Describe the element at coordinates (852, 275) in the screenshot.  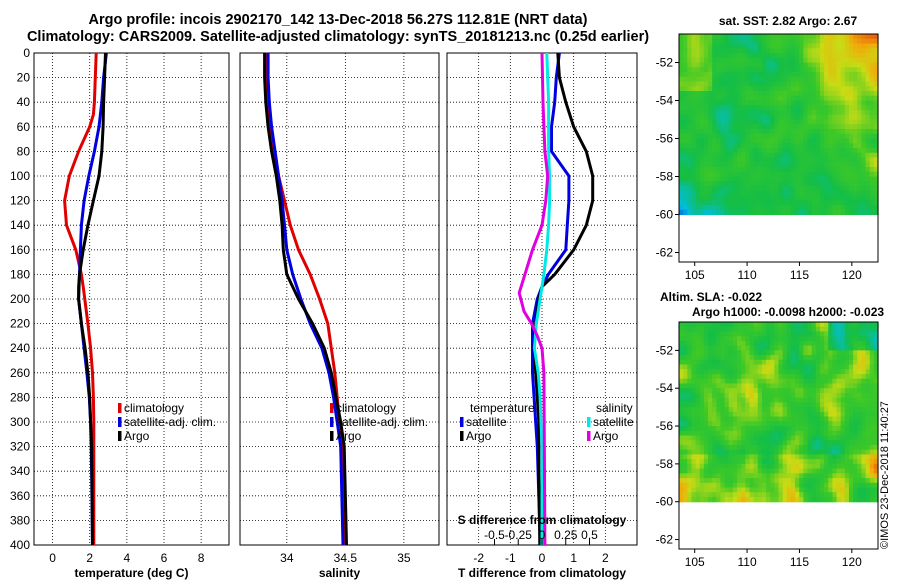
I see `sst_map-x-tick-label: 120` at that location.